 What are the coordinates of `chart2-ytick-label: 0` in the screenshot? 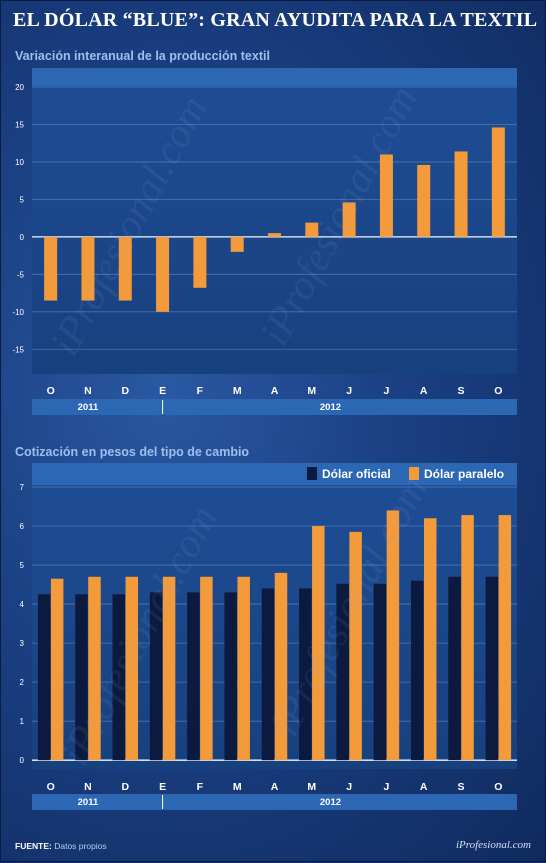 It's located at (22, 760).